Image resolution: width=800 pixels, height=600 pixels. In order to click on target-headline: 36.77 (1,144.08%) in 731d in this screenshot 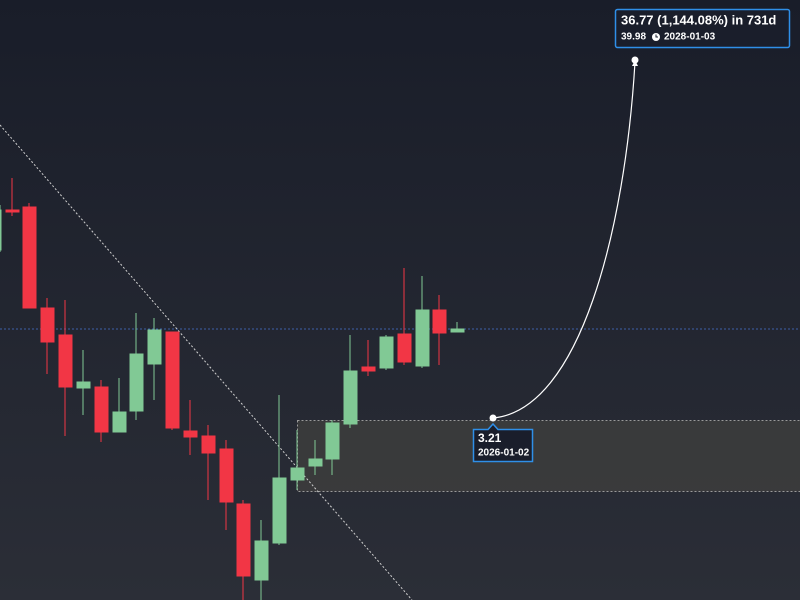, I will do `click(698, 19)`.